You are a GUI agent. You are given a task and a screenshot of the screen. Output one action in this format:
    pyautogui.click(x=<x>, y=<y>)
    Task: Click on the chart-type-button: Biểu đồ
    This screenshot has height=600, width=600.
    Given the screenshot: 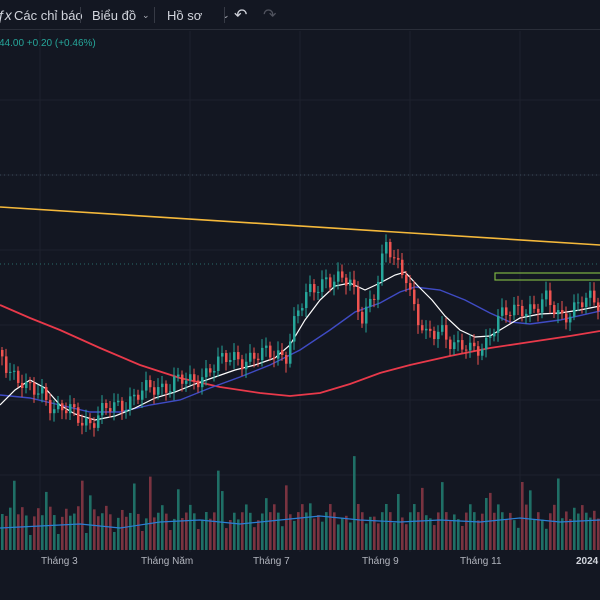 What is the action you would take?
    pyautogui.click(x=114, y=15)
    